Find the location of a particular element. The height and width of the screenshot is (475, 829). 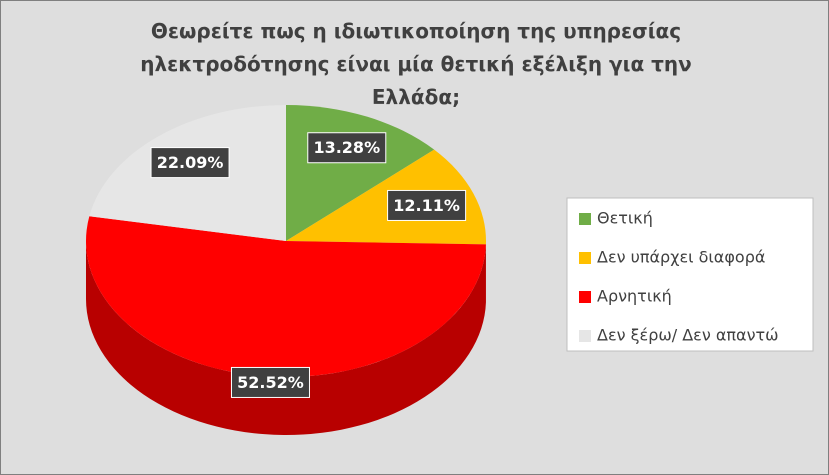

legend-label: Δεν ξέρω/ Δεν απαντώ is located at coordinates (688, 335).